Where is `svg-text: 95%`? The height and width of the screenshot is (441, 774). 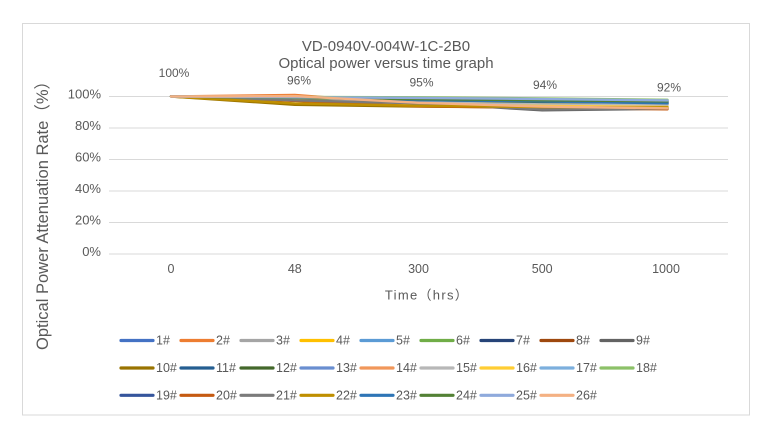
svg-text: 95% is located at coordinates (421, 83).